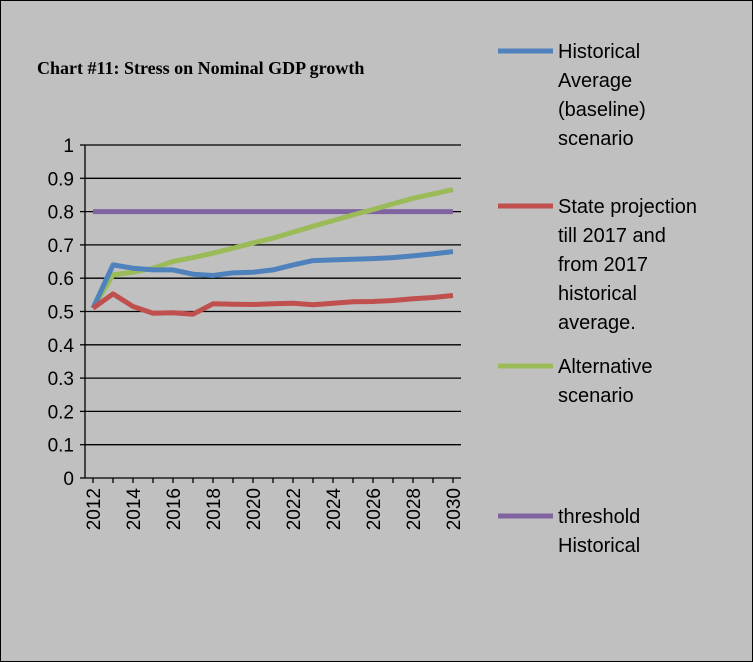 The width and height of the screenshot is (753, 662). I want to click on y-tick-label: 0.1, so click(61, 446).